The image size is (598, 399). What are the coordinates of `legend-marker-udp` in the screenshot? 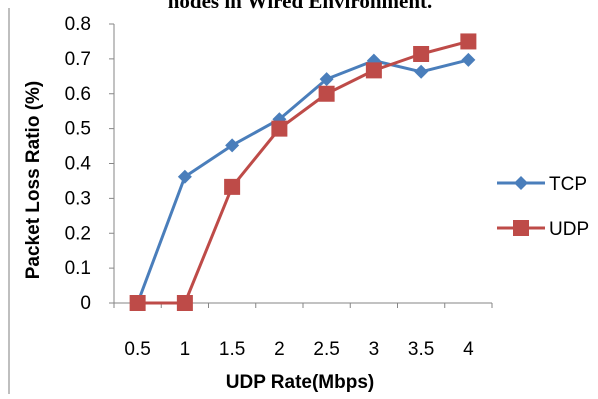 It's located at (521, 228).